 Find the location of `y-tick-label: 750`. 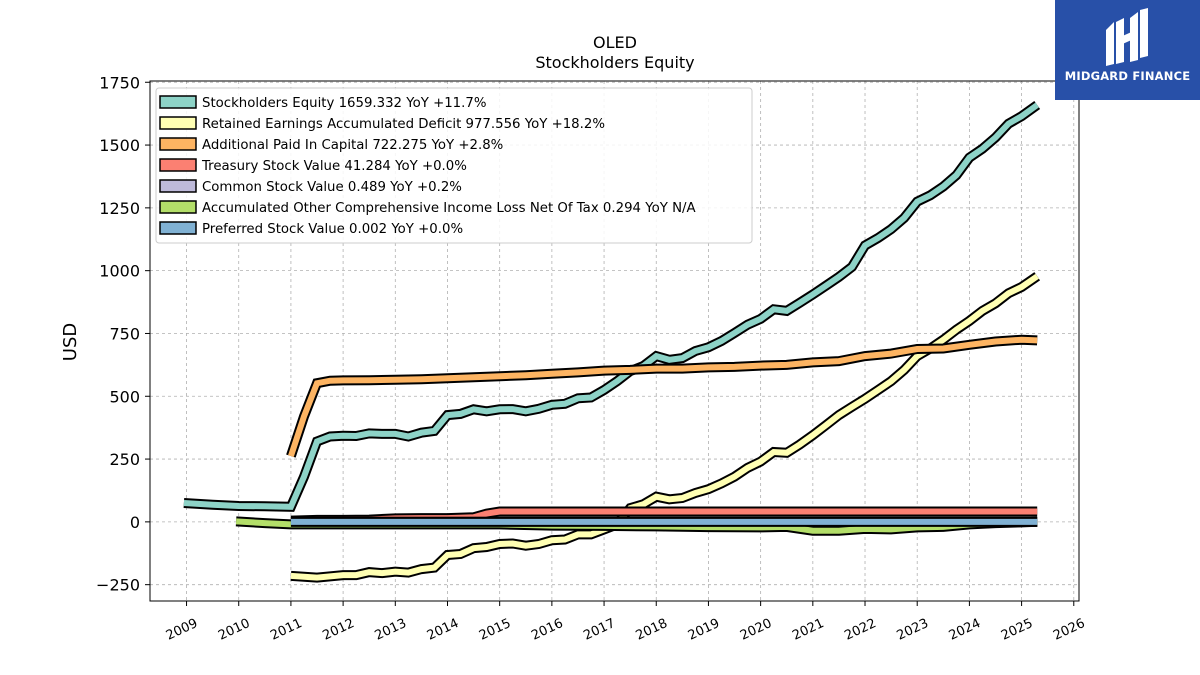

y-tick-label: 750 is located at coordinates (124, 333).